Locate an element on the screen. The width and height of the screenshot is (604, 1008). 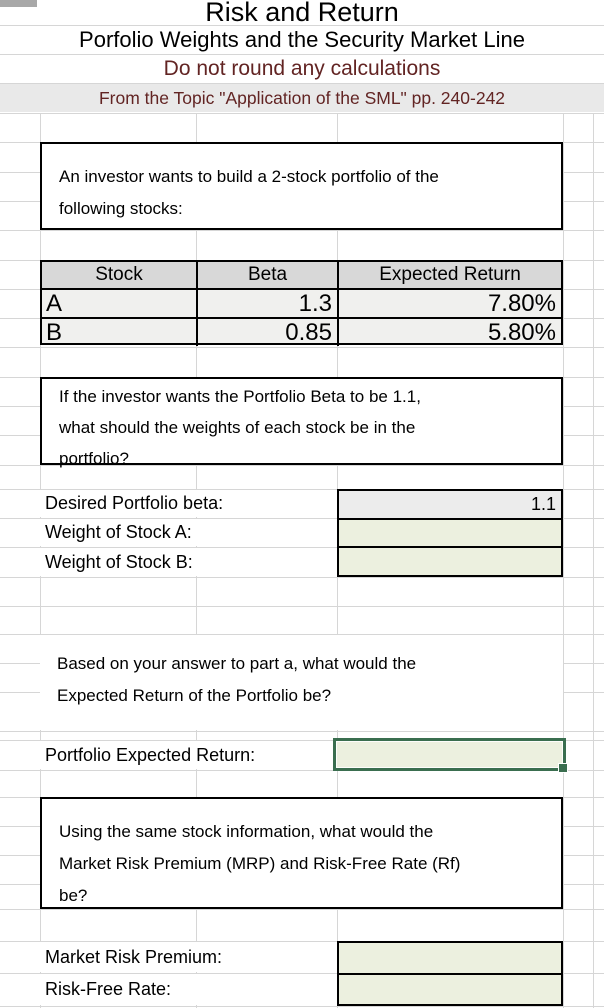
instruction-note: Do not round any calculations is located at coordinates (302, 68).